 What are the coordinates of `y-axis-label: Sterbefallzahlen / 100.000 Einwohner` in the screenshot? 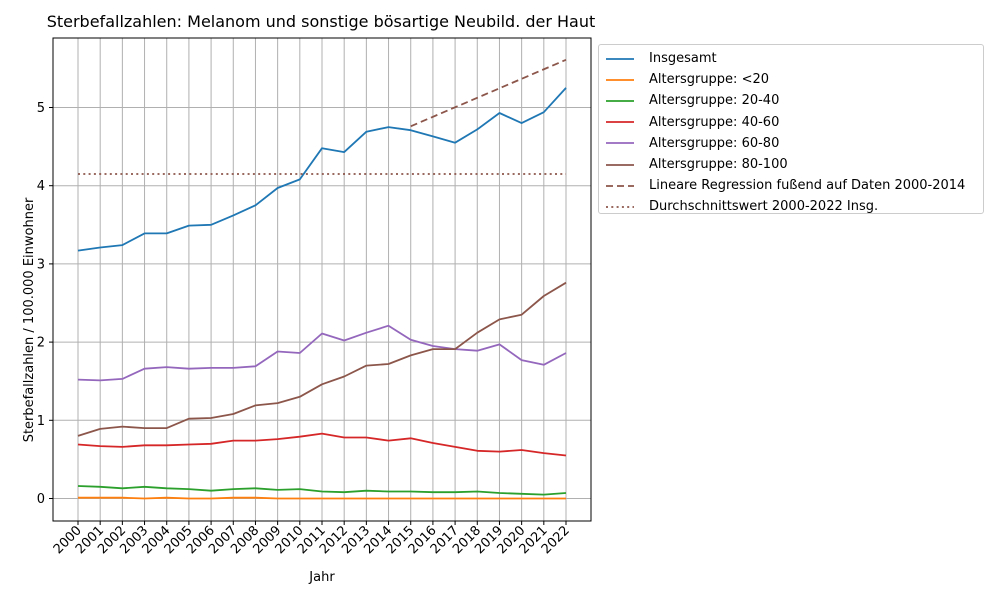 It's located at (29, 320).